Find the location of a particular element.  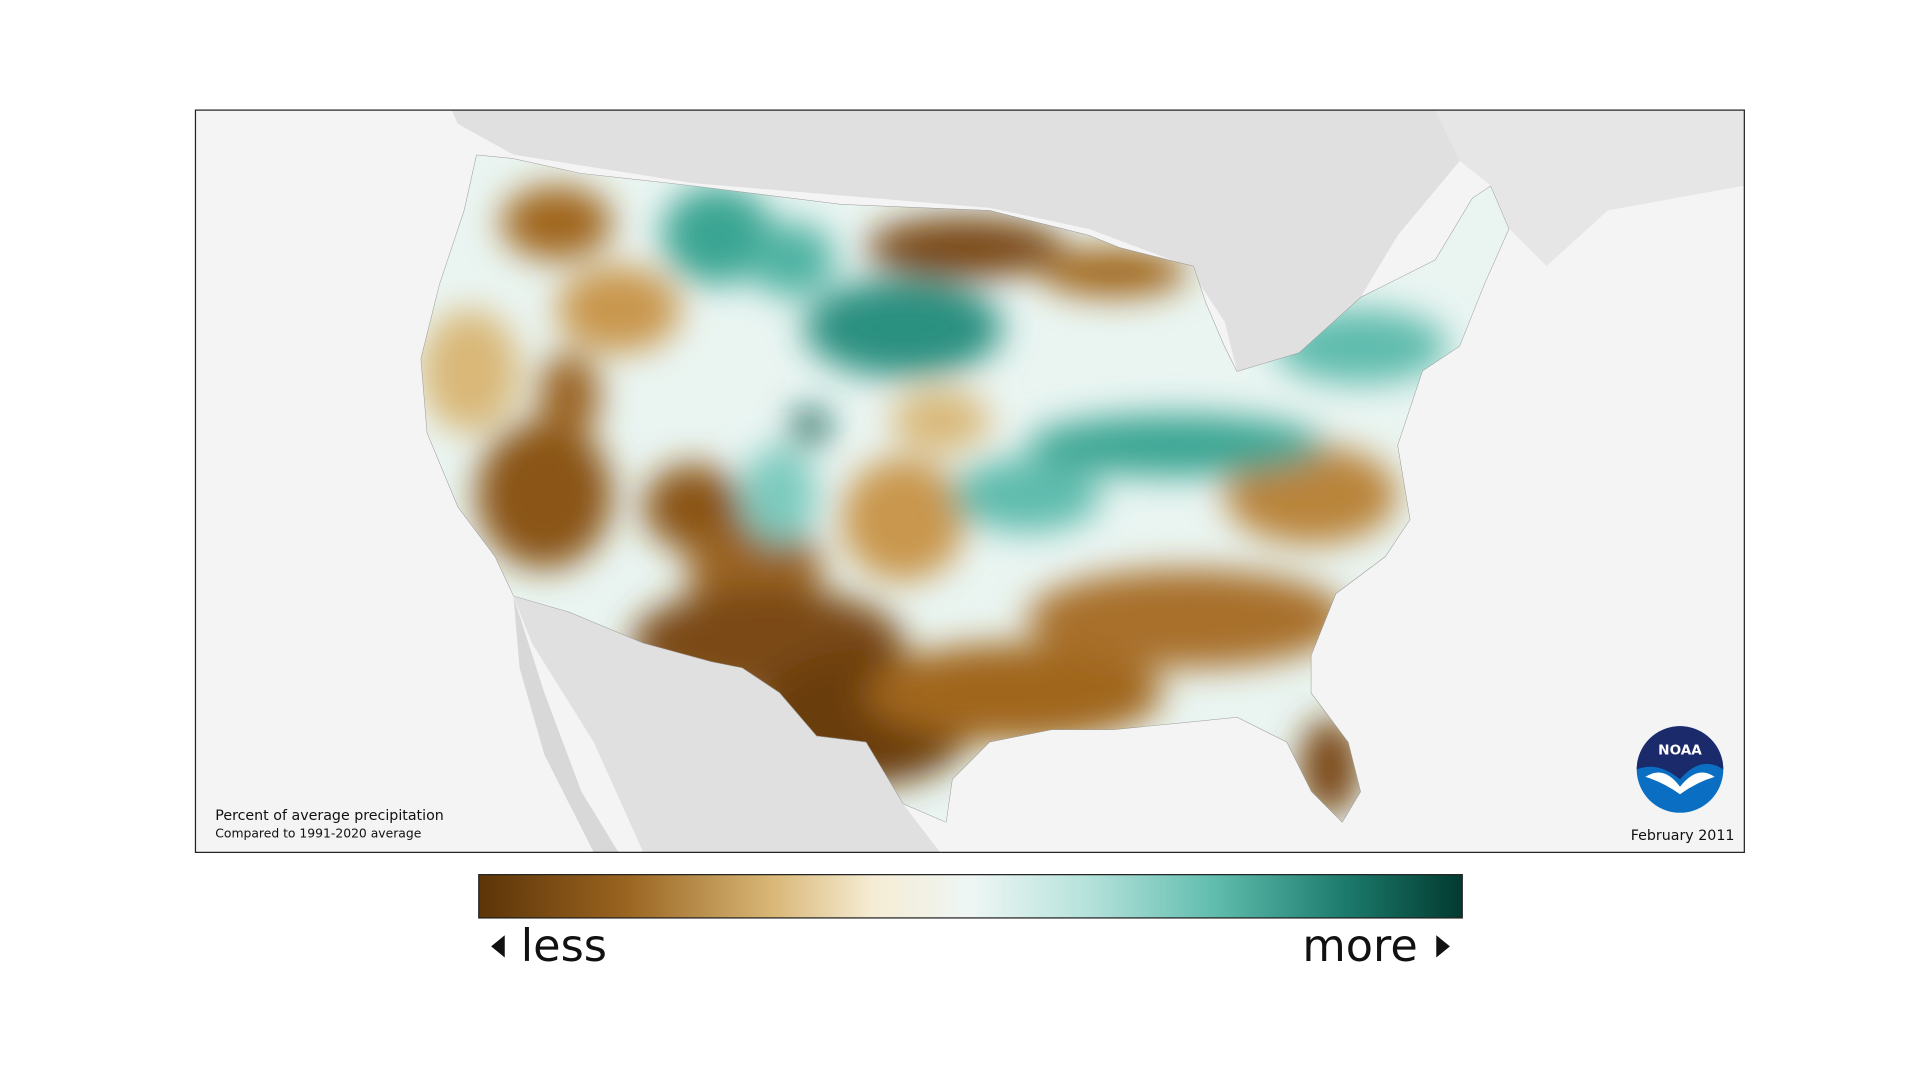

legend-low: less is located at coordinates (564, 946).